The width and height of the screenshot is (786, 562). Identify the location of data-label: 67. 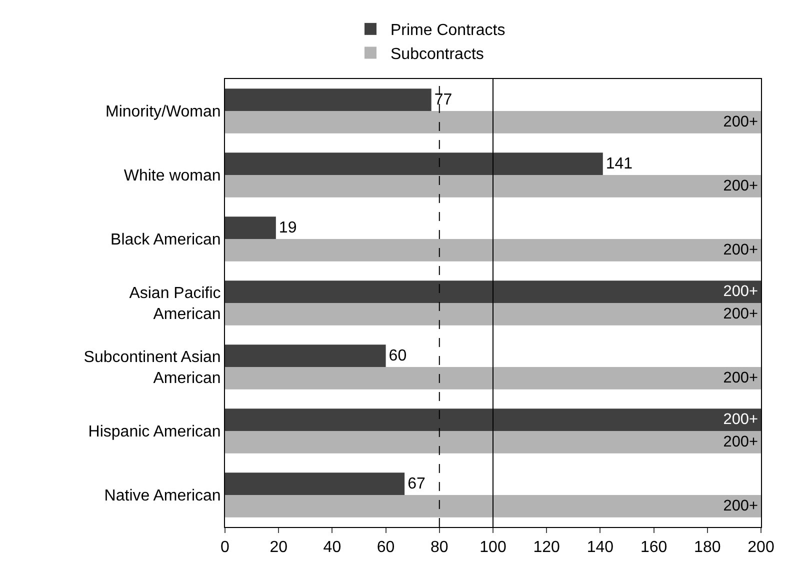
(417, 483).